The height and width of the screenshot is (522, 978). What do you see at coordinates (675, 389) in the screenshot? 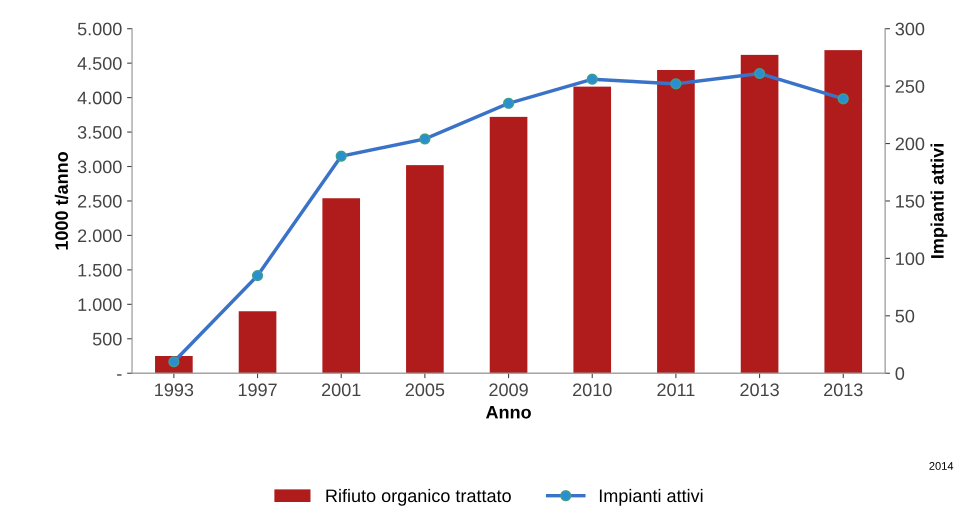
I see `x-tick-label: 2011` at bounding box center [675, 389].